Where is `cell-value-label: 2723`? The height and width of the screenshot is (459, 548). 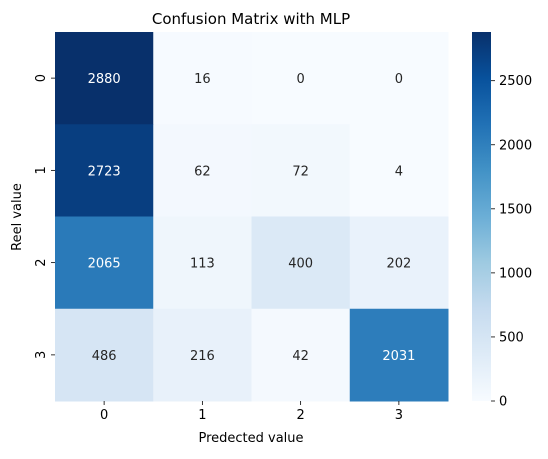
cell-value-label: 2723 is located at coordinates (104, 171).